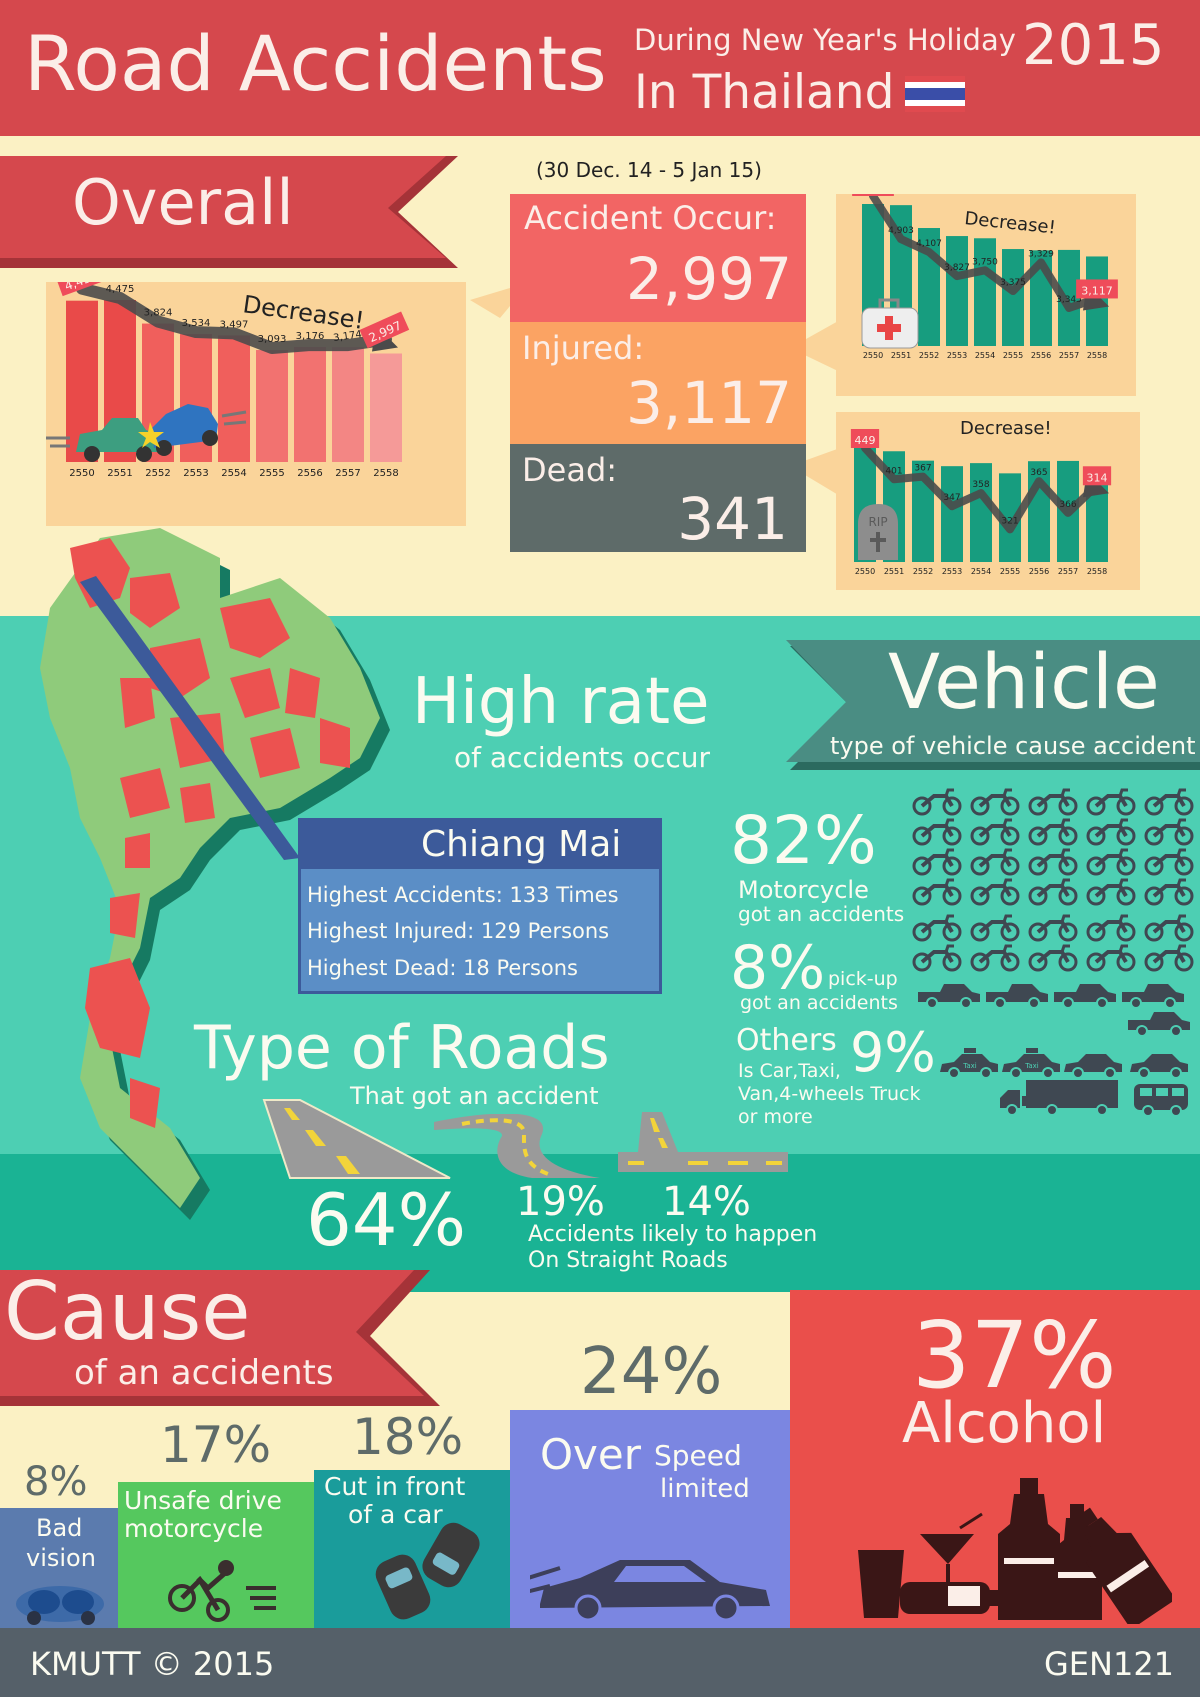 The height and width of the screenshot is (1697, 1200). What do you see at coordinates (570, 470) in the screenshot?
I see `dead-stat-label: Dead:` at bounding box center [570, 470].